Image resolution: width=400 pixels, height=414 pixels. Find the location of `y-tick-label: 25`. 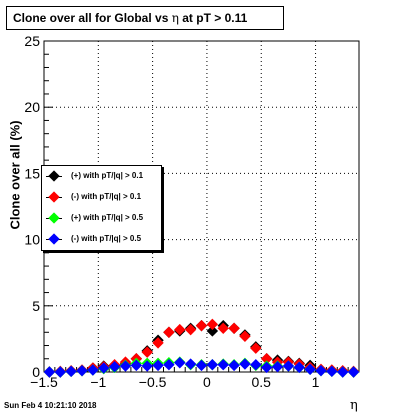

y-tick-label: 25 is located at coordinates (32, 41).